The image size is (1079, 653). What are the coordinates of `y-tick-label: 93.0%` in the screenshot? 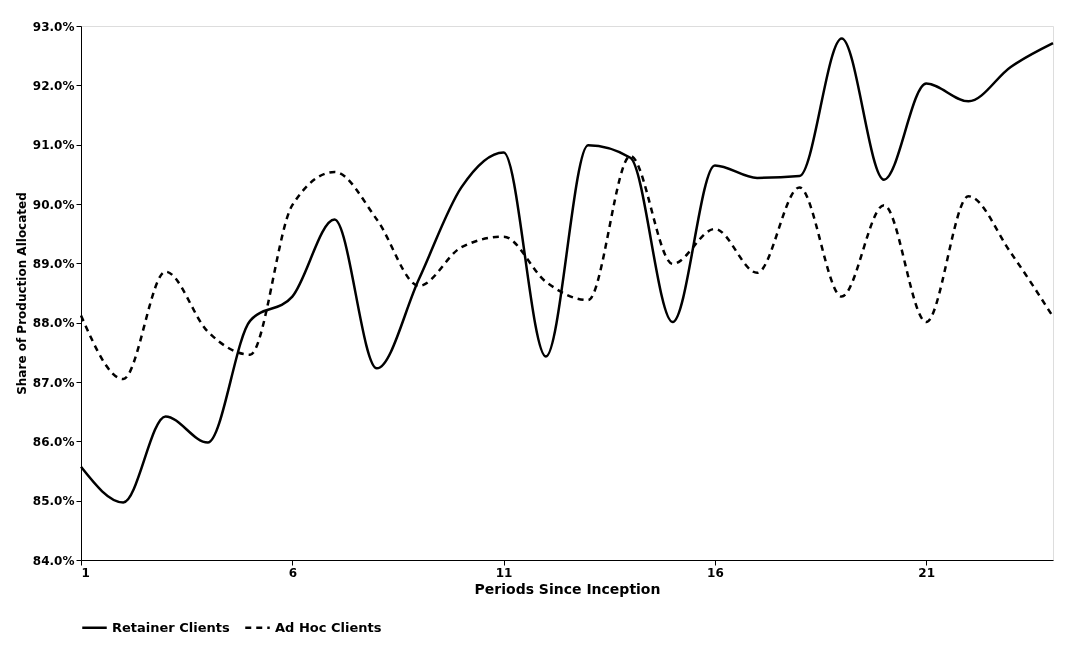 It's located at (53, 26).